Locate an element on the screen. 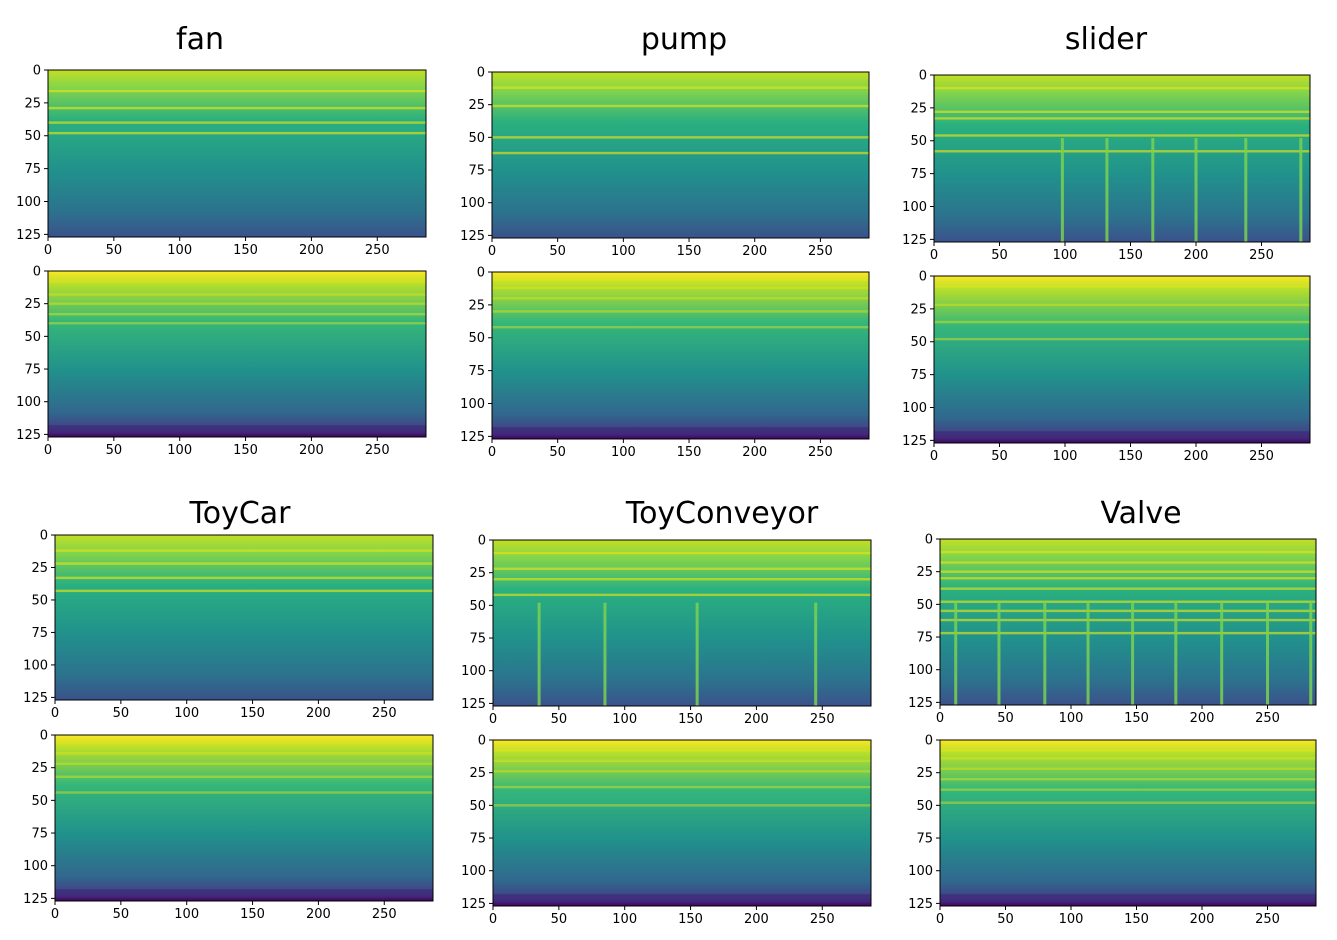 The height and width of the screenshot is (940, 1337). chart-title: pump is located at coordinates (684, 39).